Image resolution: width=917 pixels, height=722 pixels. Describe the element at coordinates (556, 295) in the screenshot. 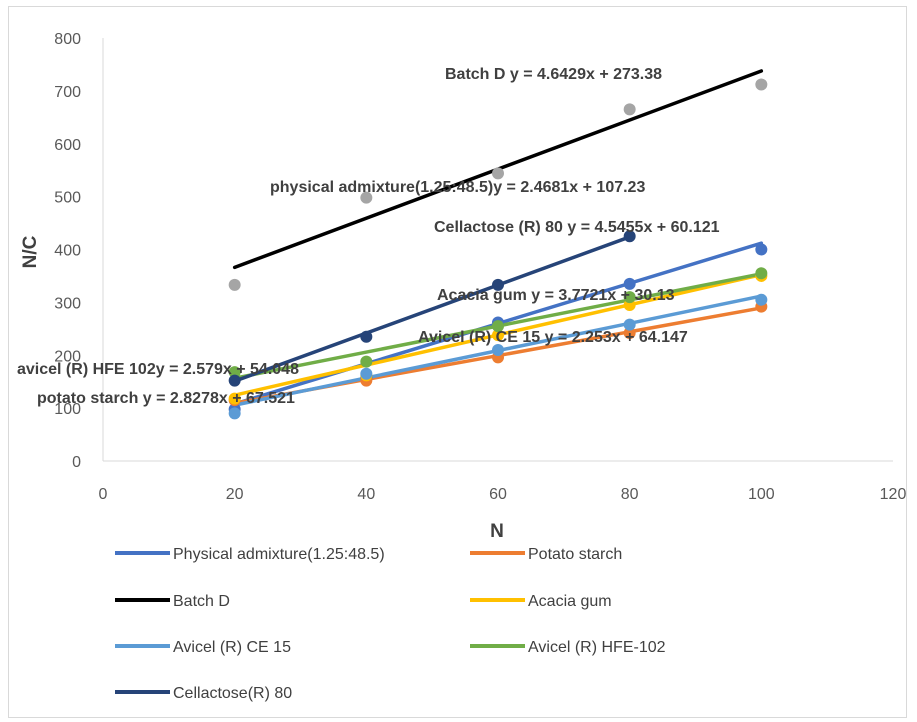

I see `trendline-equation: Acacia gum y = 3.7721x + 30.13` at that location.